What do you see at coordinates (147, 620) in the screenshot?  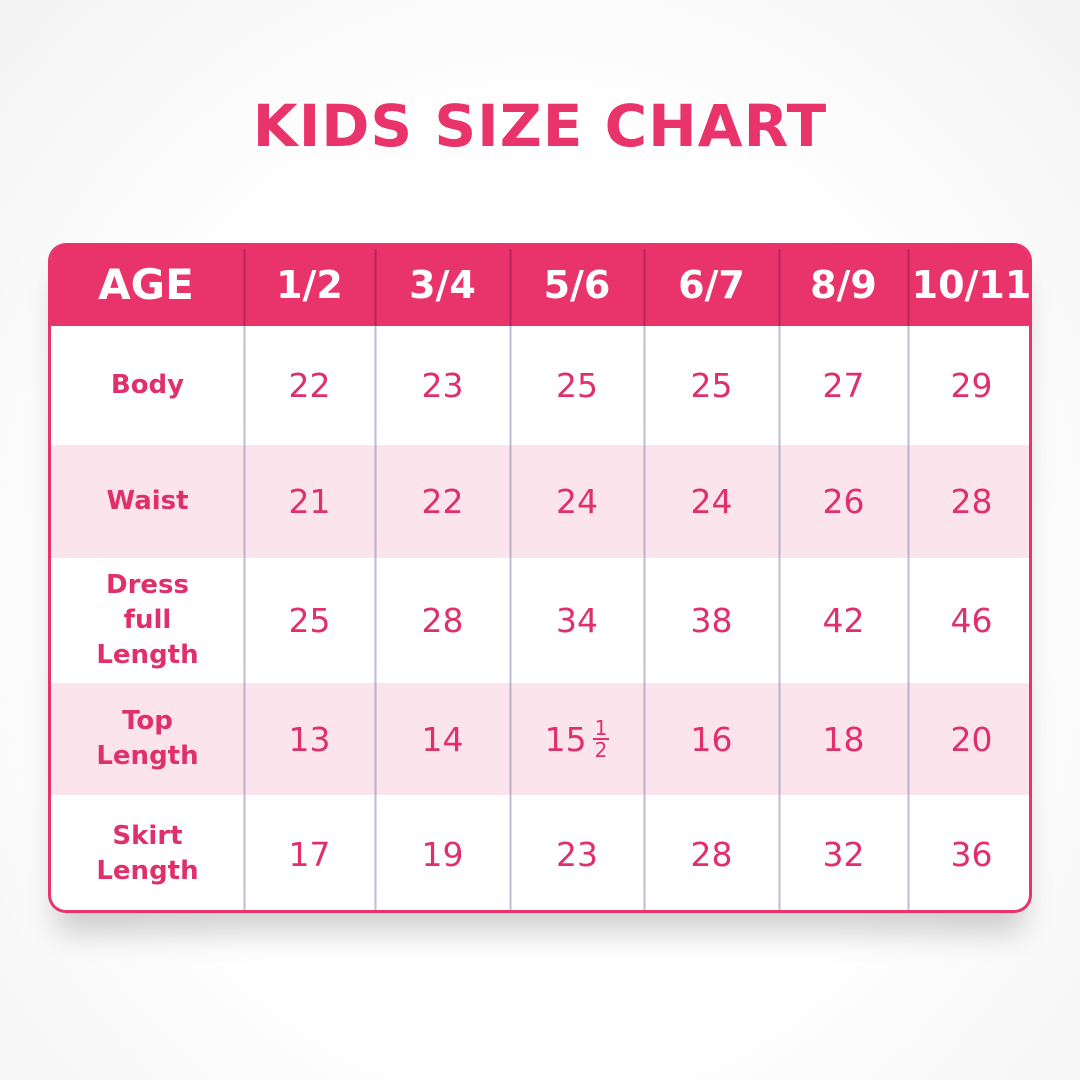 I see `row-label: Dress full Length` at bounding box center [147, 620].